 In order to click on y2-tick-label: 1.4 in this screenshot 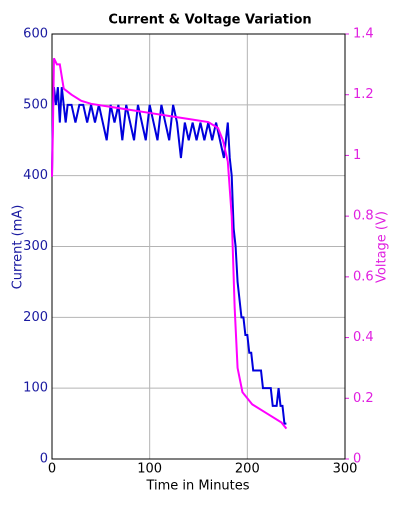, I will do `click(363, 34)`.